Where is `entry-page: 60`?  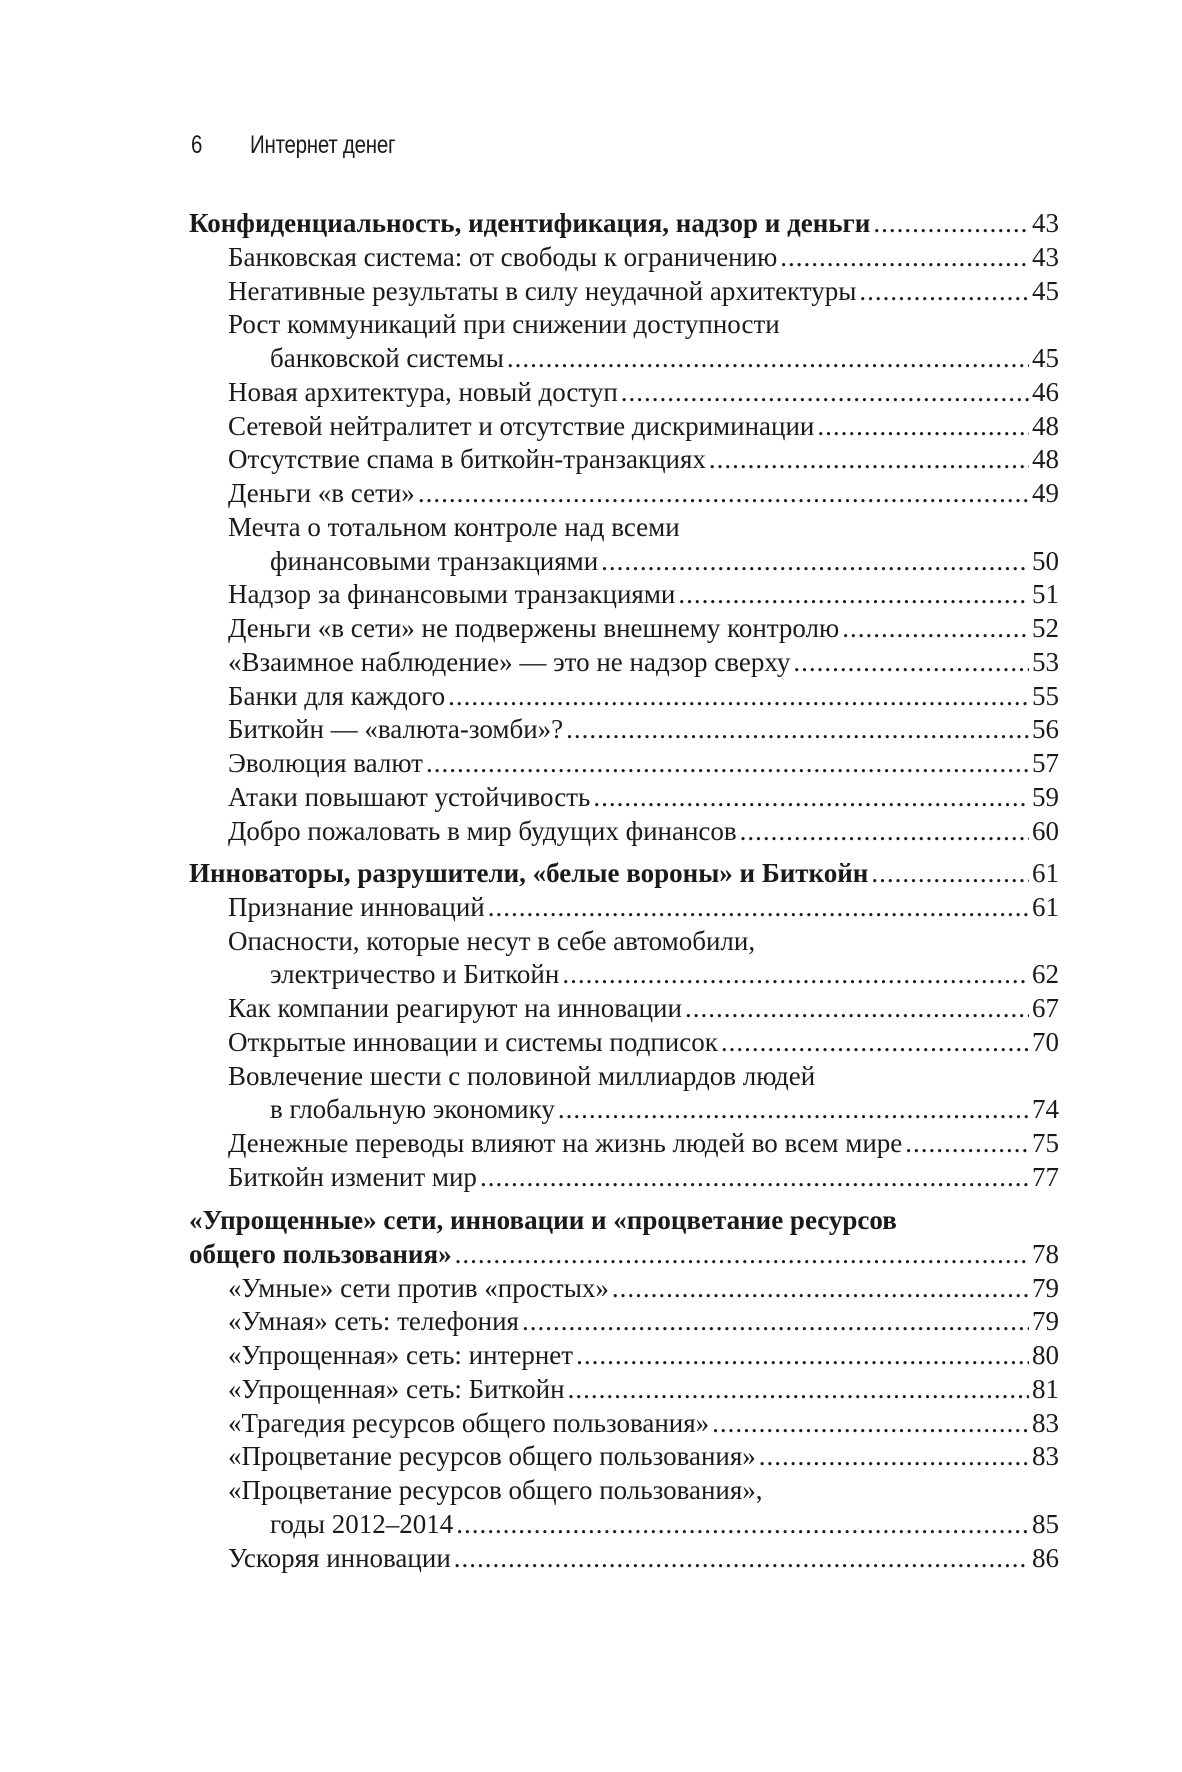
entry-page: 60 is located at coordinates (1045, 830).